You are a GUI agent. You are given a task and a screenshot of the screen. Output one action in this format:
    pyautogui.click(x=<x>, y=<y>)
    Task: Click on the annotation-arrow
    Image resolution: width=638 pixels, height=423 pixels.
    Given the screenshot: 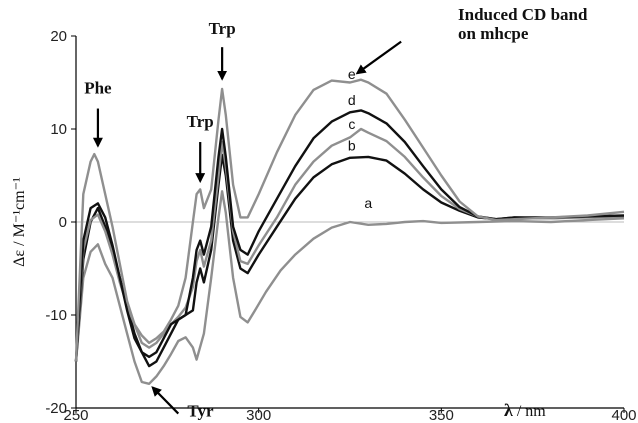 What is the action you would take?
    pyautogui.click(x=165, y=400)
    